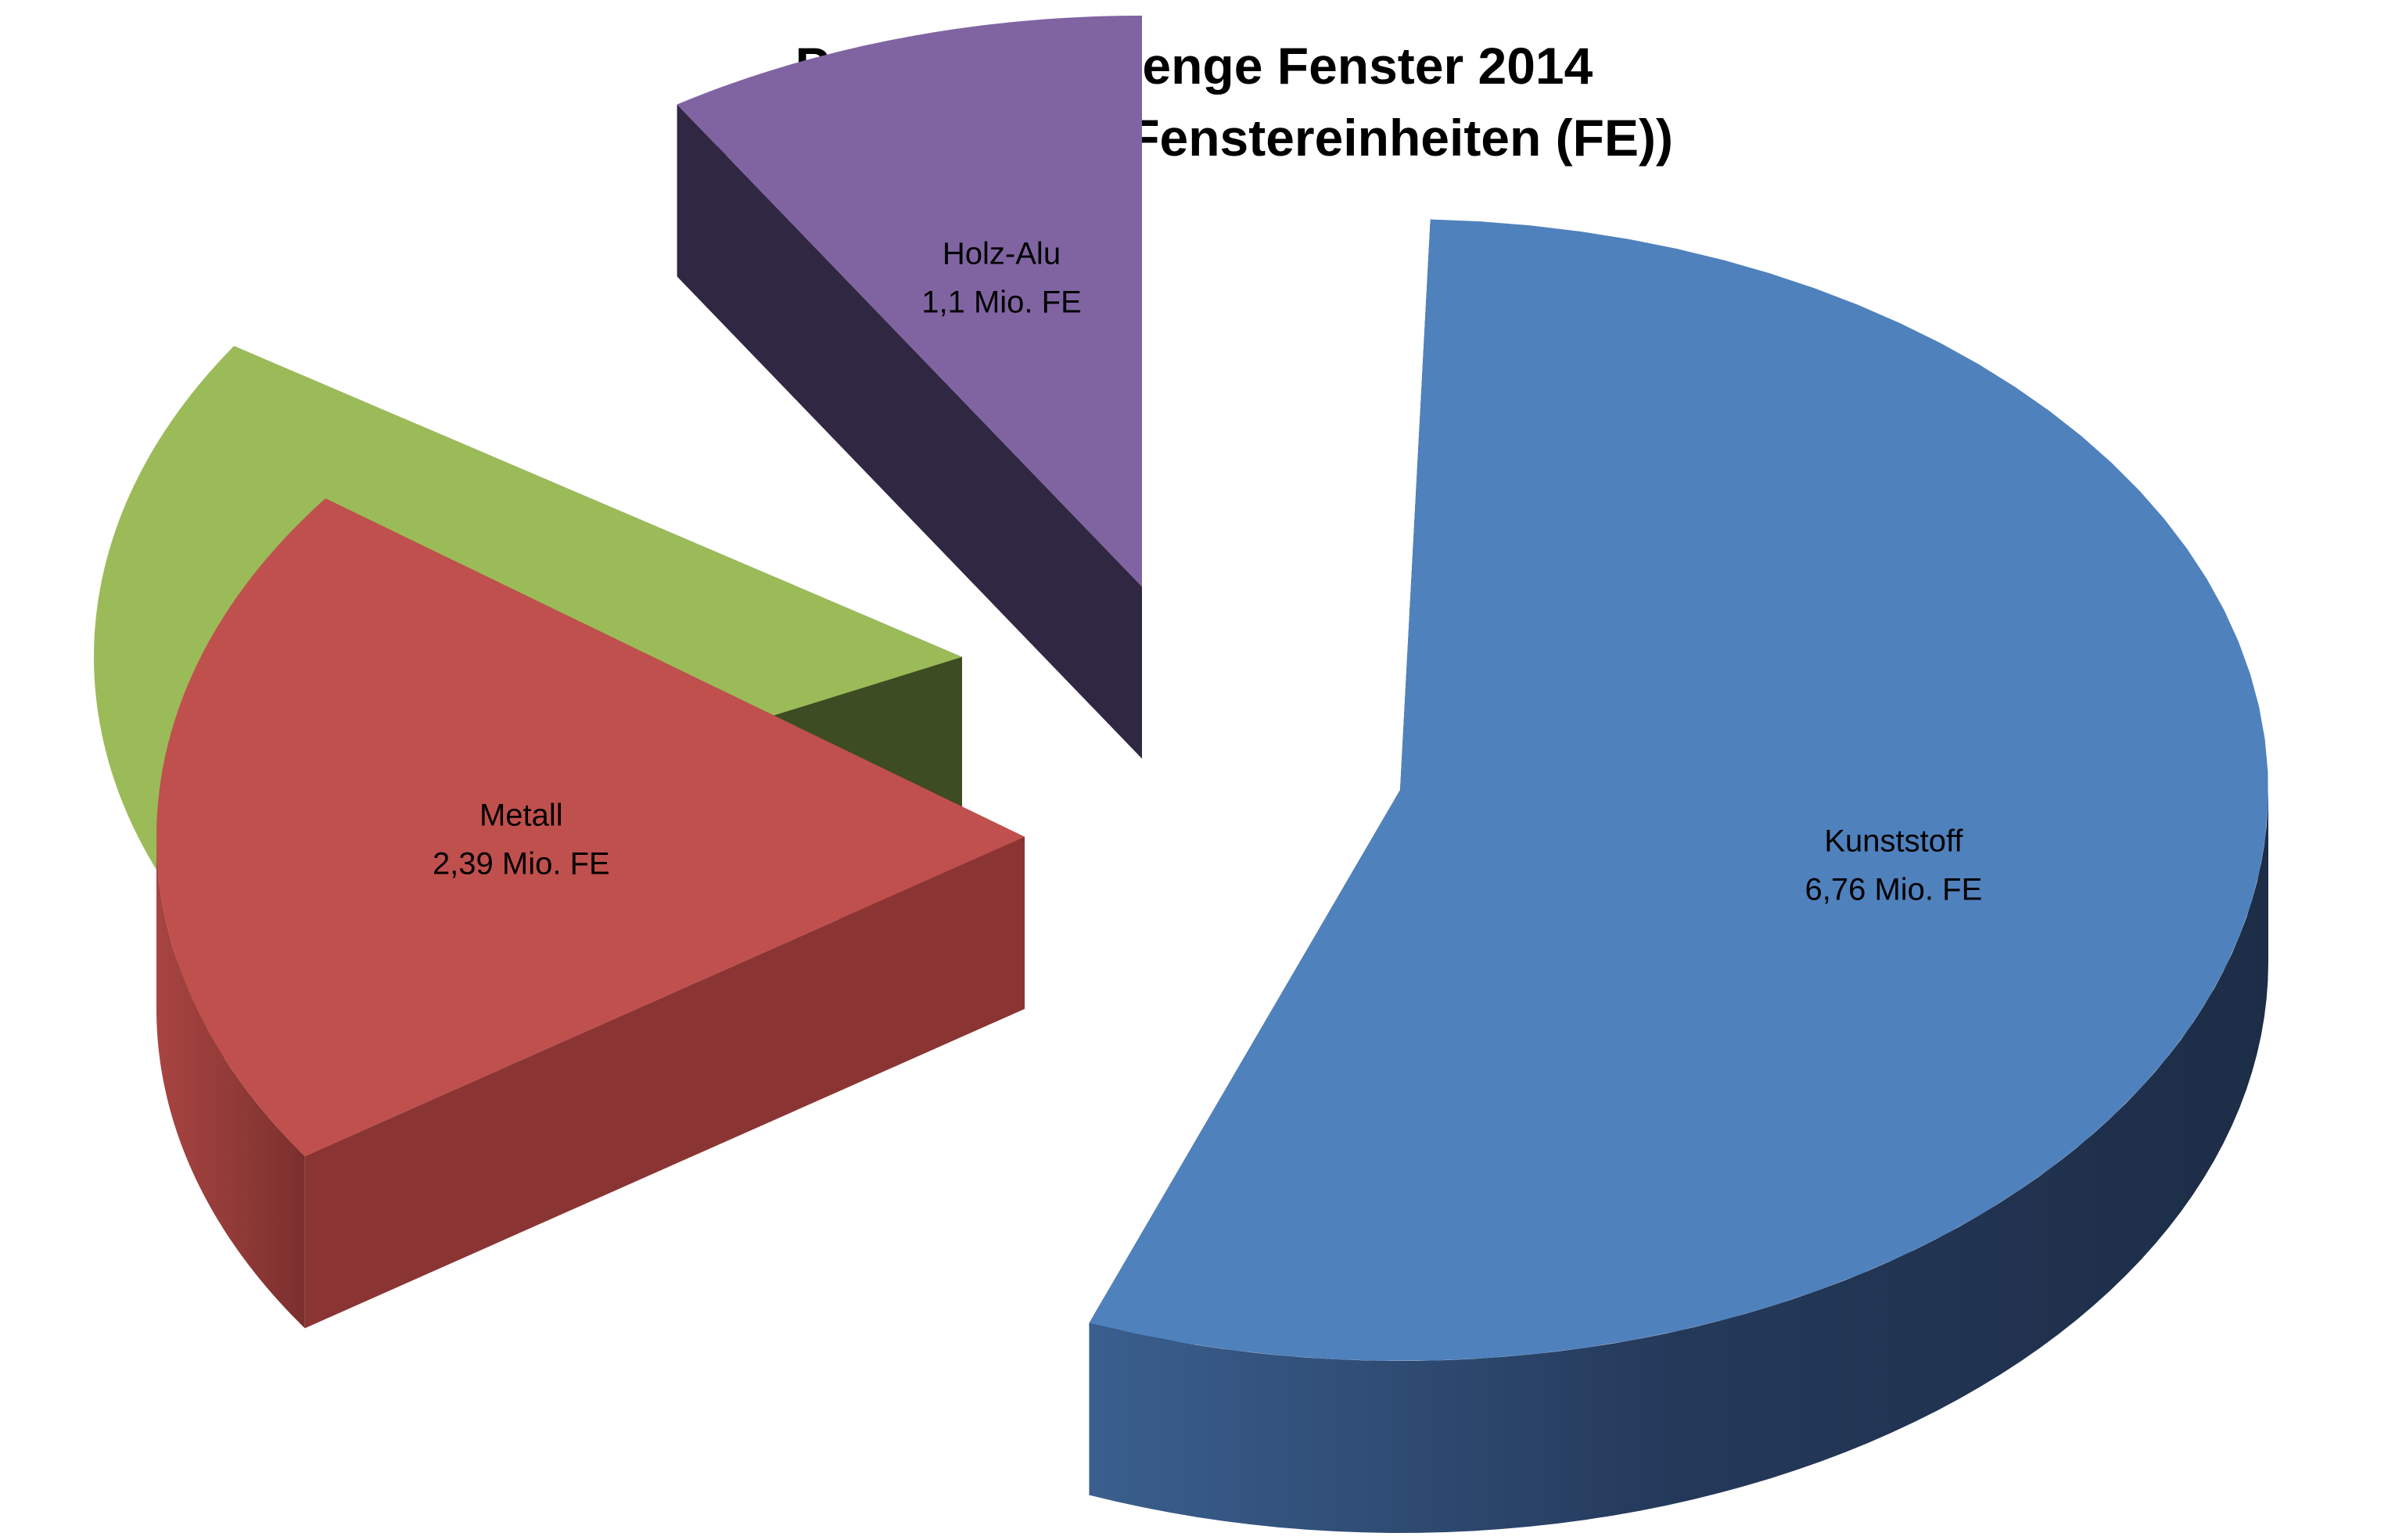  What do you see at coordinates (1001, 302) in the screenshot?
I see `slice-label-value: 1,1 Mio. FE` at bounding box center [1001, 302].